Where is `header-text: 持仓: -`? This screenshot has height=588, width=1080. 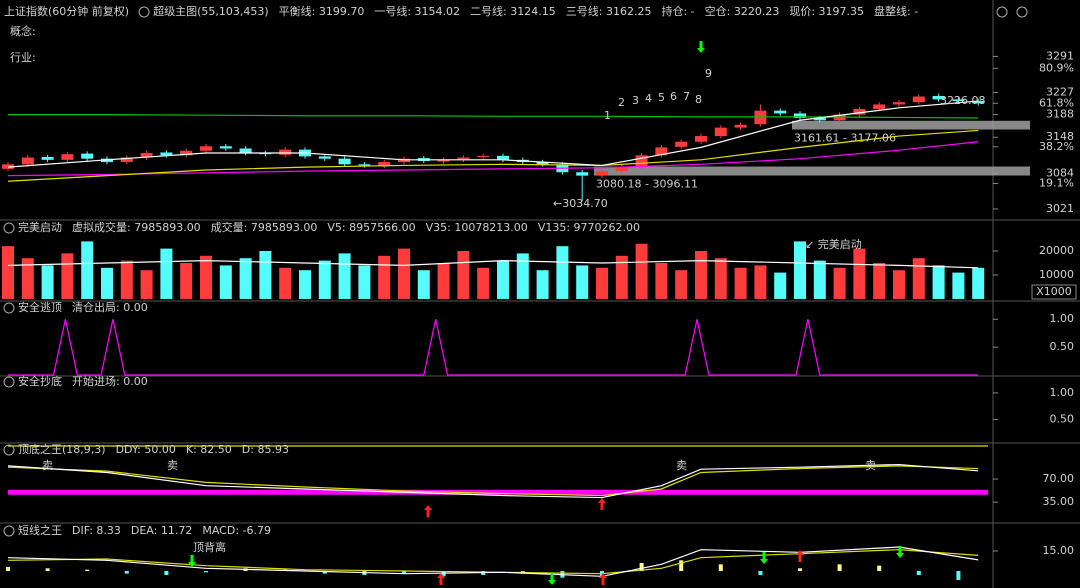
header-text: 持仓: - is located at coordinates (677, 11).